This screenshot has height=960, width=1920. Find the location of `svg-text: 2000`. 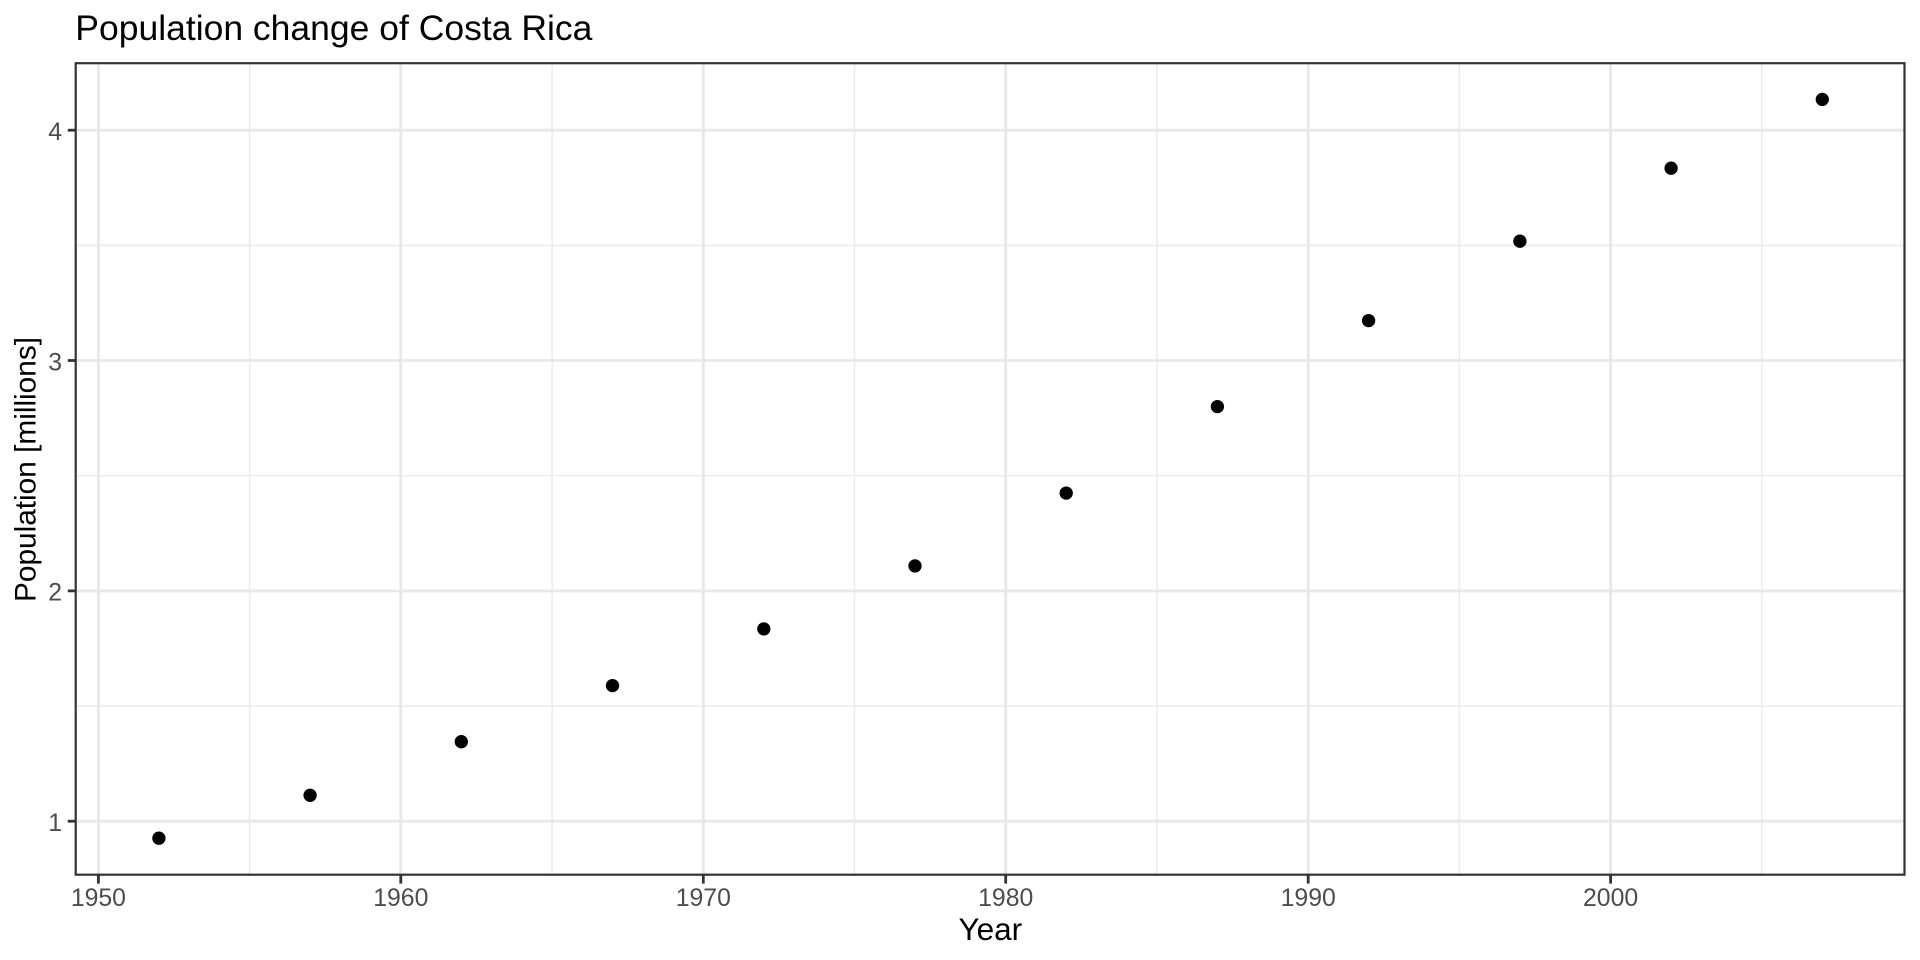

svg-text: 2000 is located at coordinates (1610, 898).